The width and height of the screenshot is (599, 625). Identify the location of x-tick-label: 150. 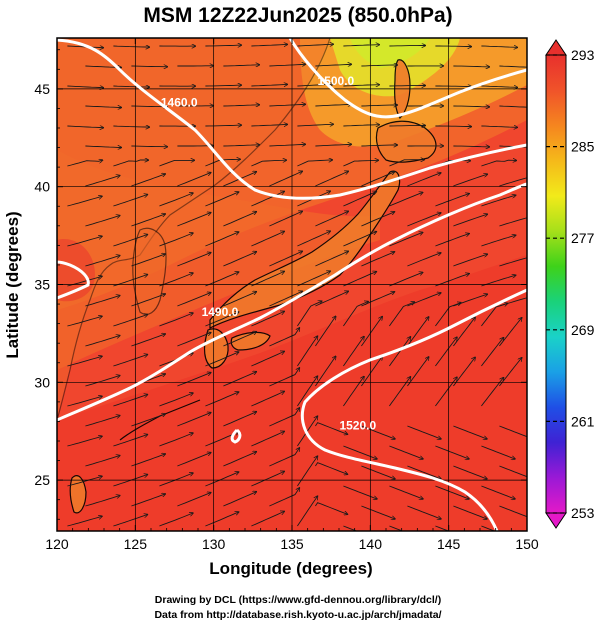
(527, 544).